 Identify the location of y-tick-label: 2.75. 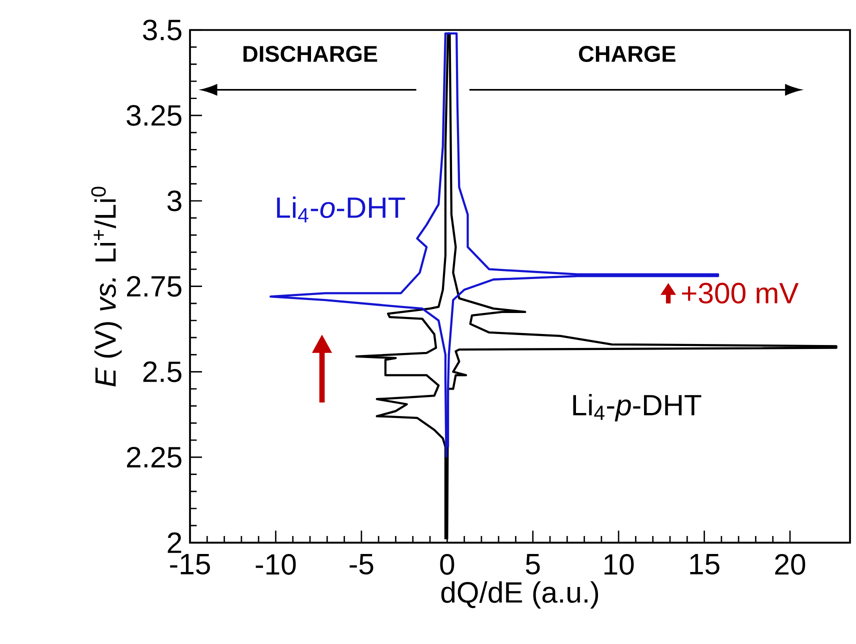
(154, 286).